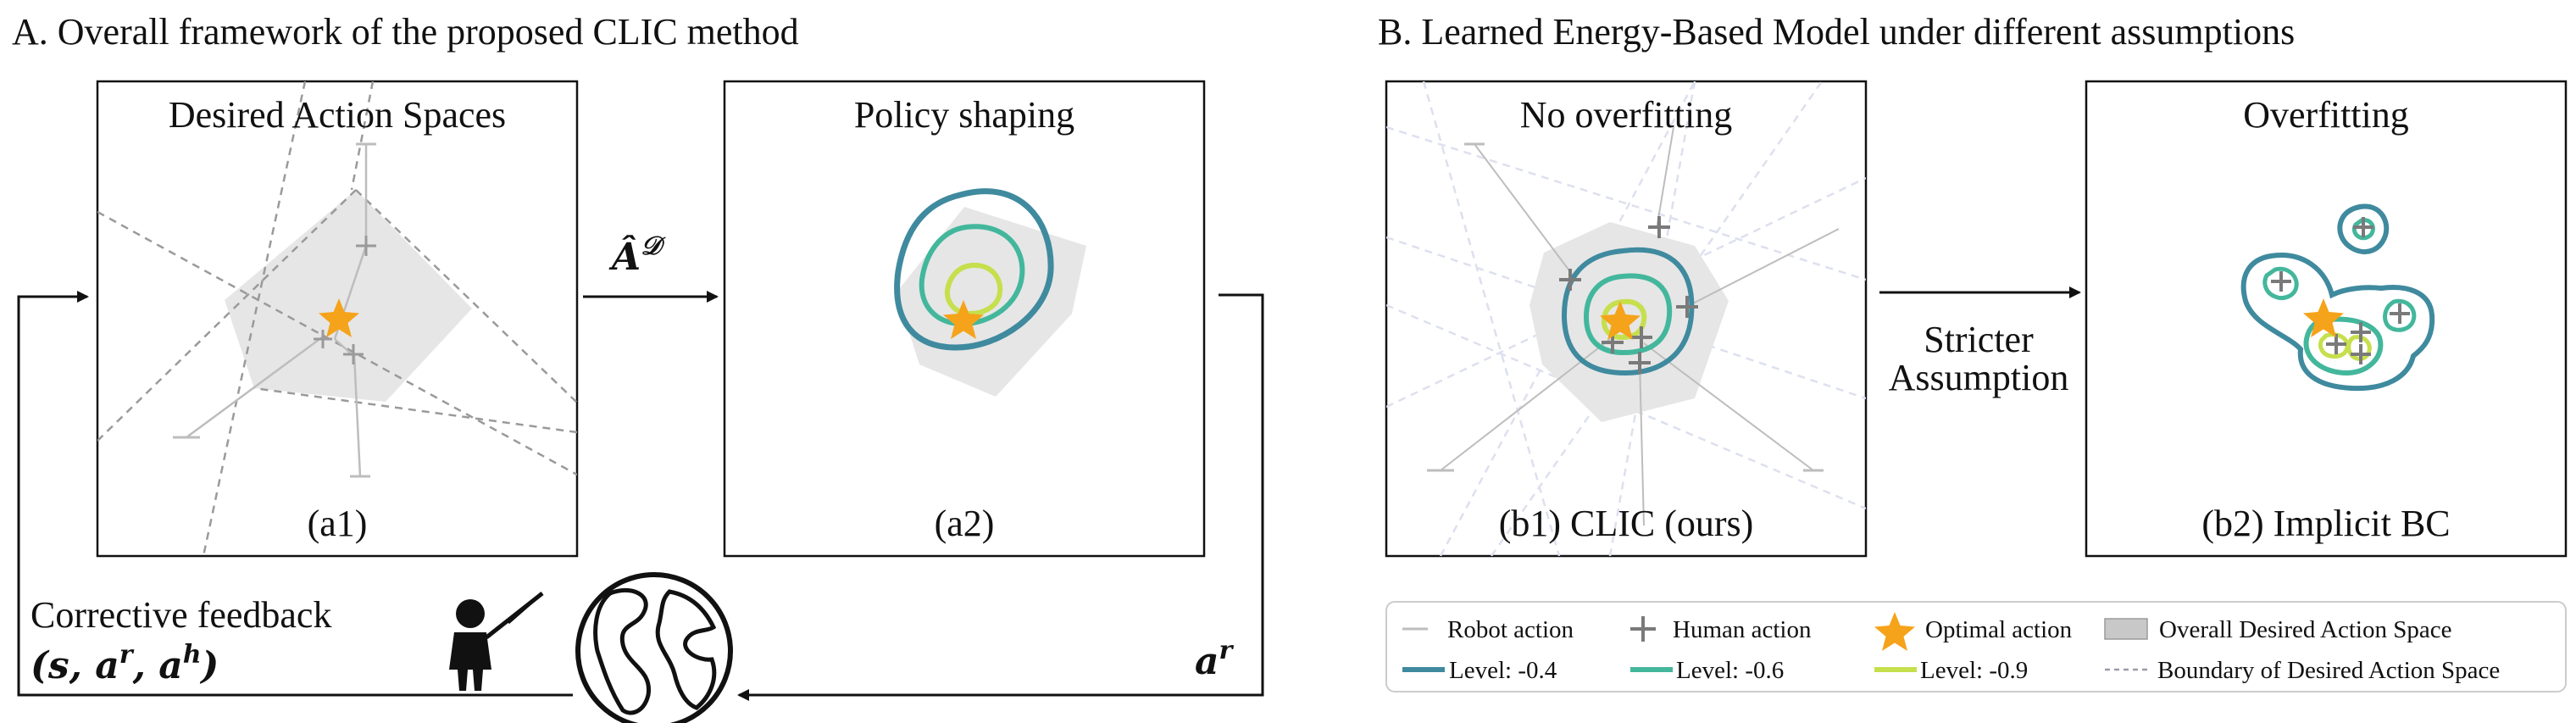 This screenshot has height=723, width=2576. I want to click on panel-b1-title: No overfitting, so click(1626, 115).